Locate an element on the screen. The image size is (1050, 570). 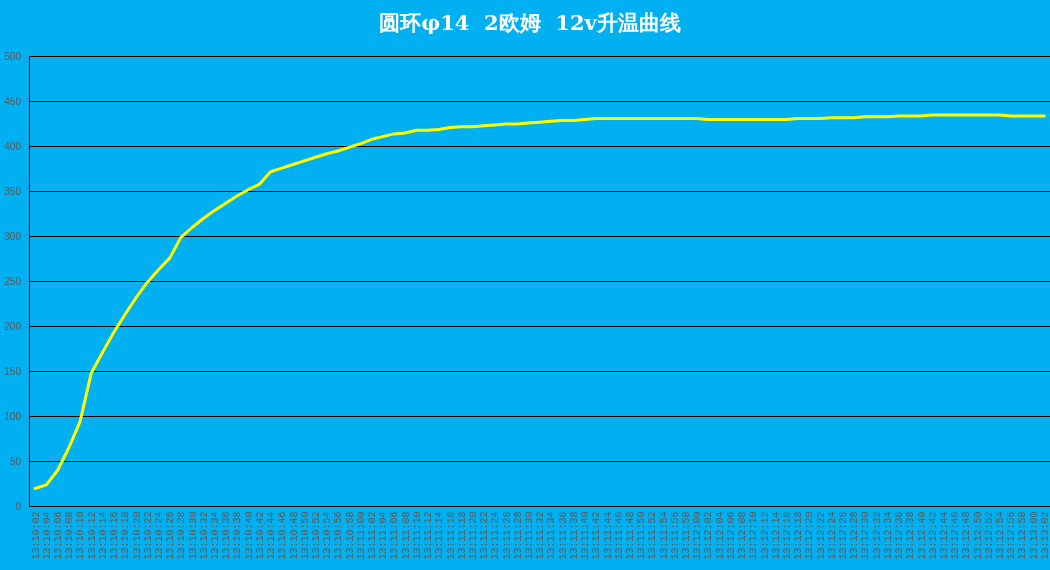
x-tick-label: 13:10:50 is located at coordinates (305, 535).